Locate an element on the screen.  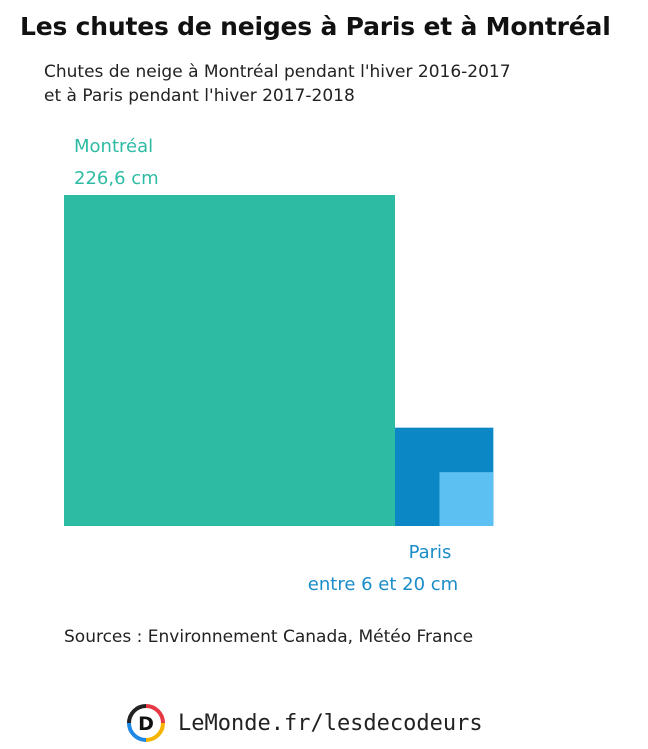
paris-label: Paris is located at coordinates (430, 552).